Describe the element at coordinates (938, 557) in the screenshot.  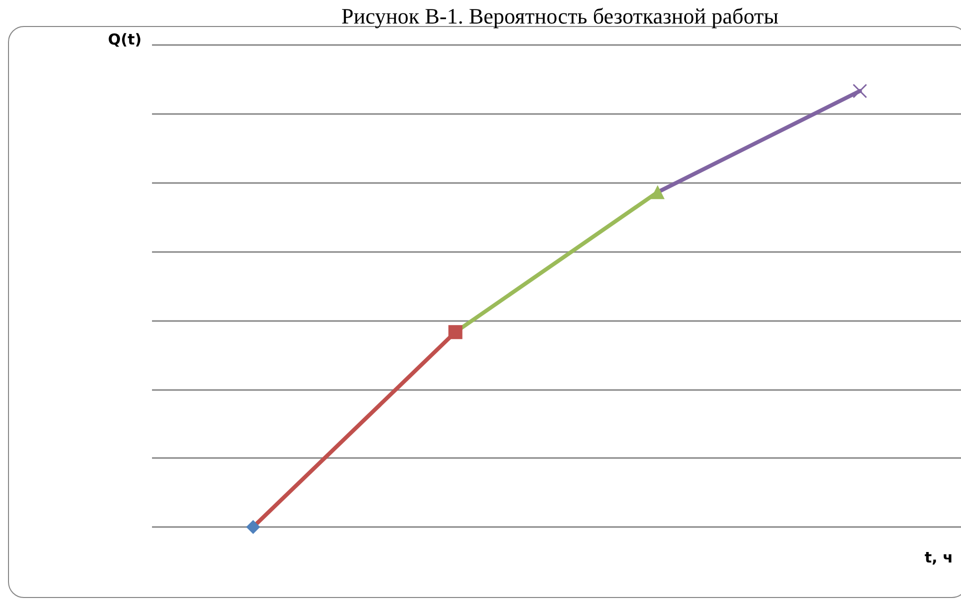
I see `x-axis-title: t, ч` at that location.